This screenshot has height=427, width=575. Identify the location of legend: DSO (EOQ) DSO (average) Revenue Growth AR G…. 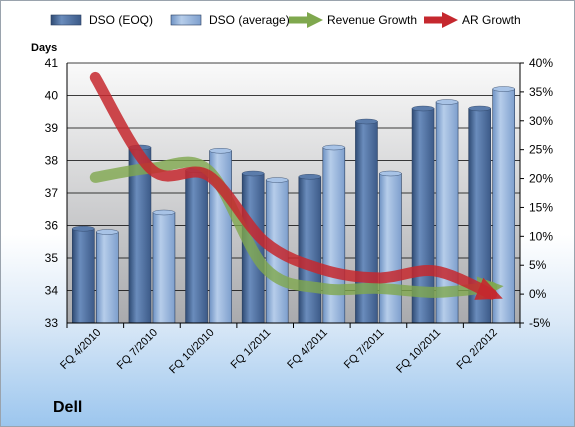
(285, 20).